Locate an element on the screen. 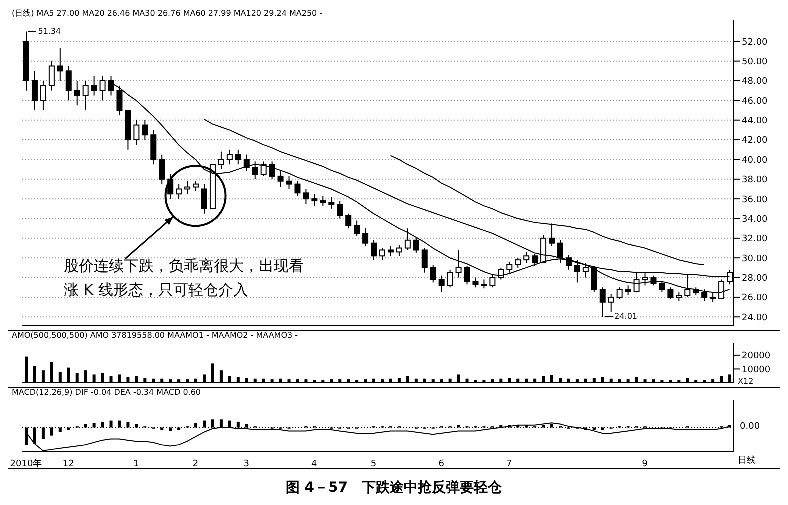  y-tick-label: 24.00 is located at coordinates (755, 318).